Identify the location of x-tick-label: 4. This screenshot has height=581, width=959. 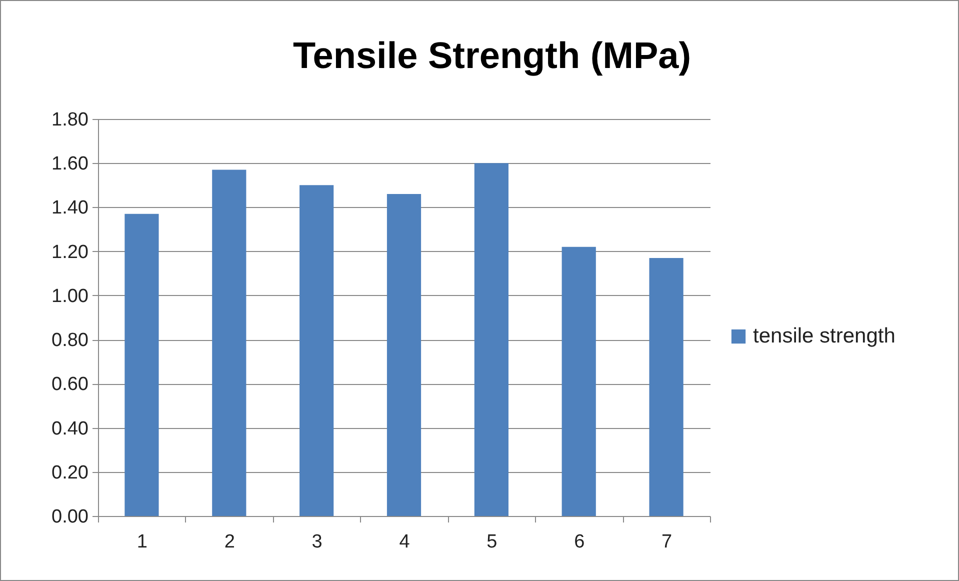
(404, 542).